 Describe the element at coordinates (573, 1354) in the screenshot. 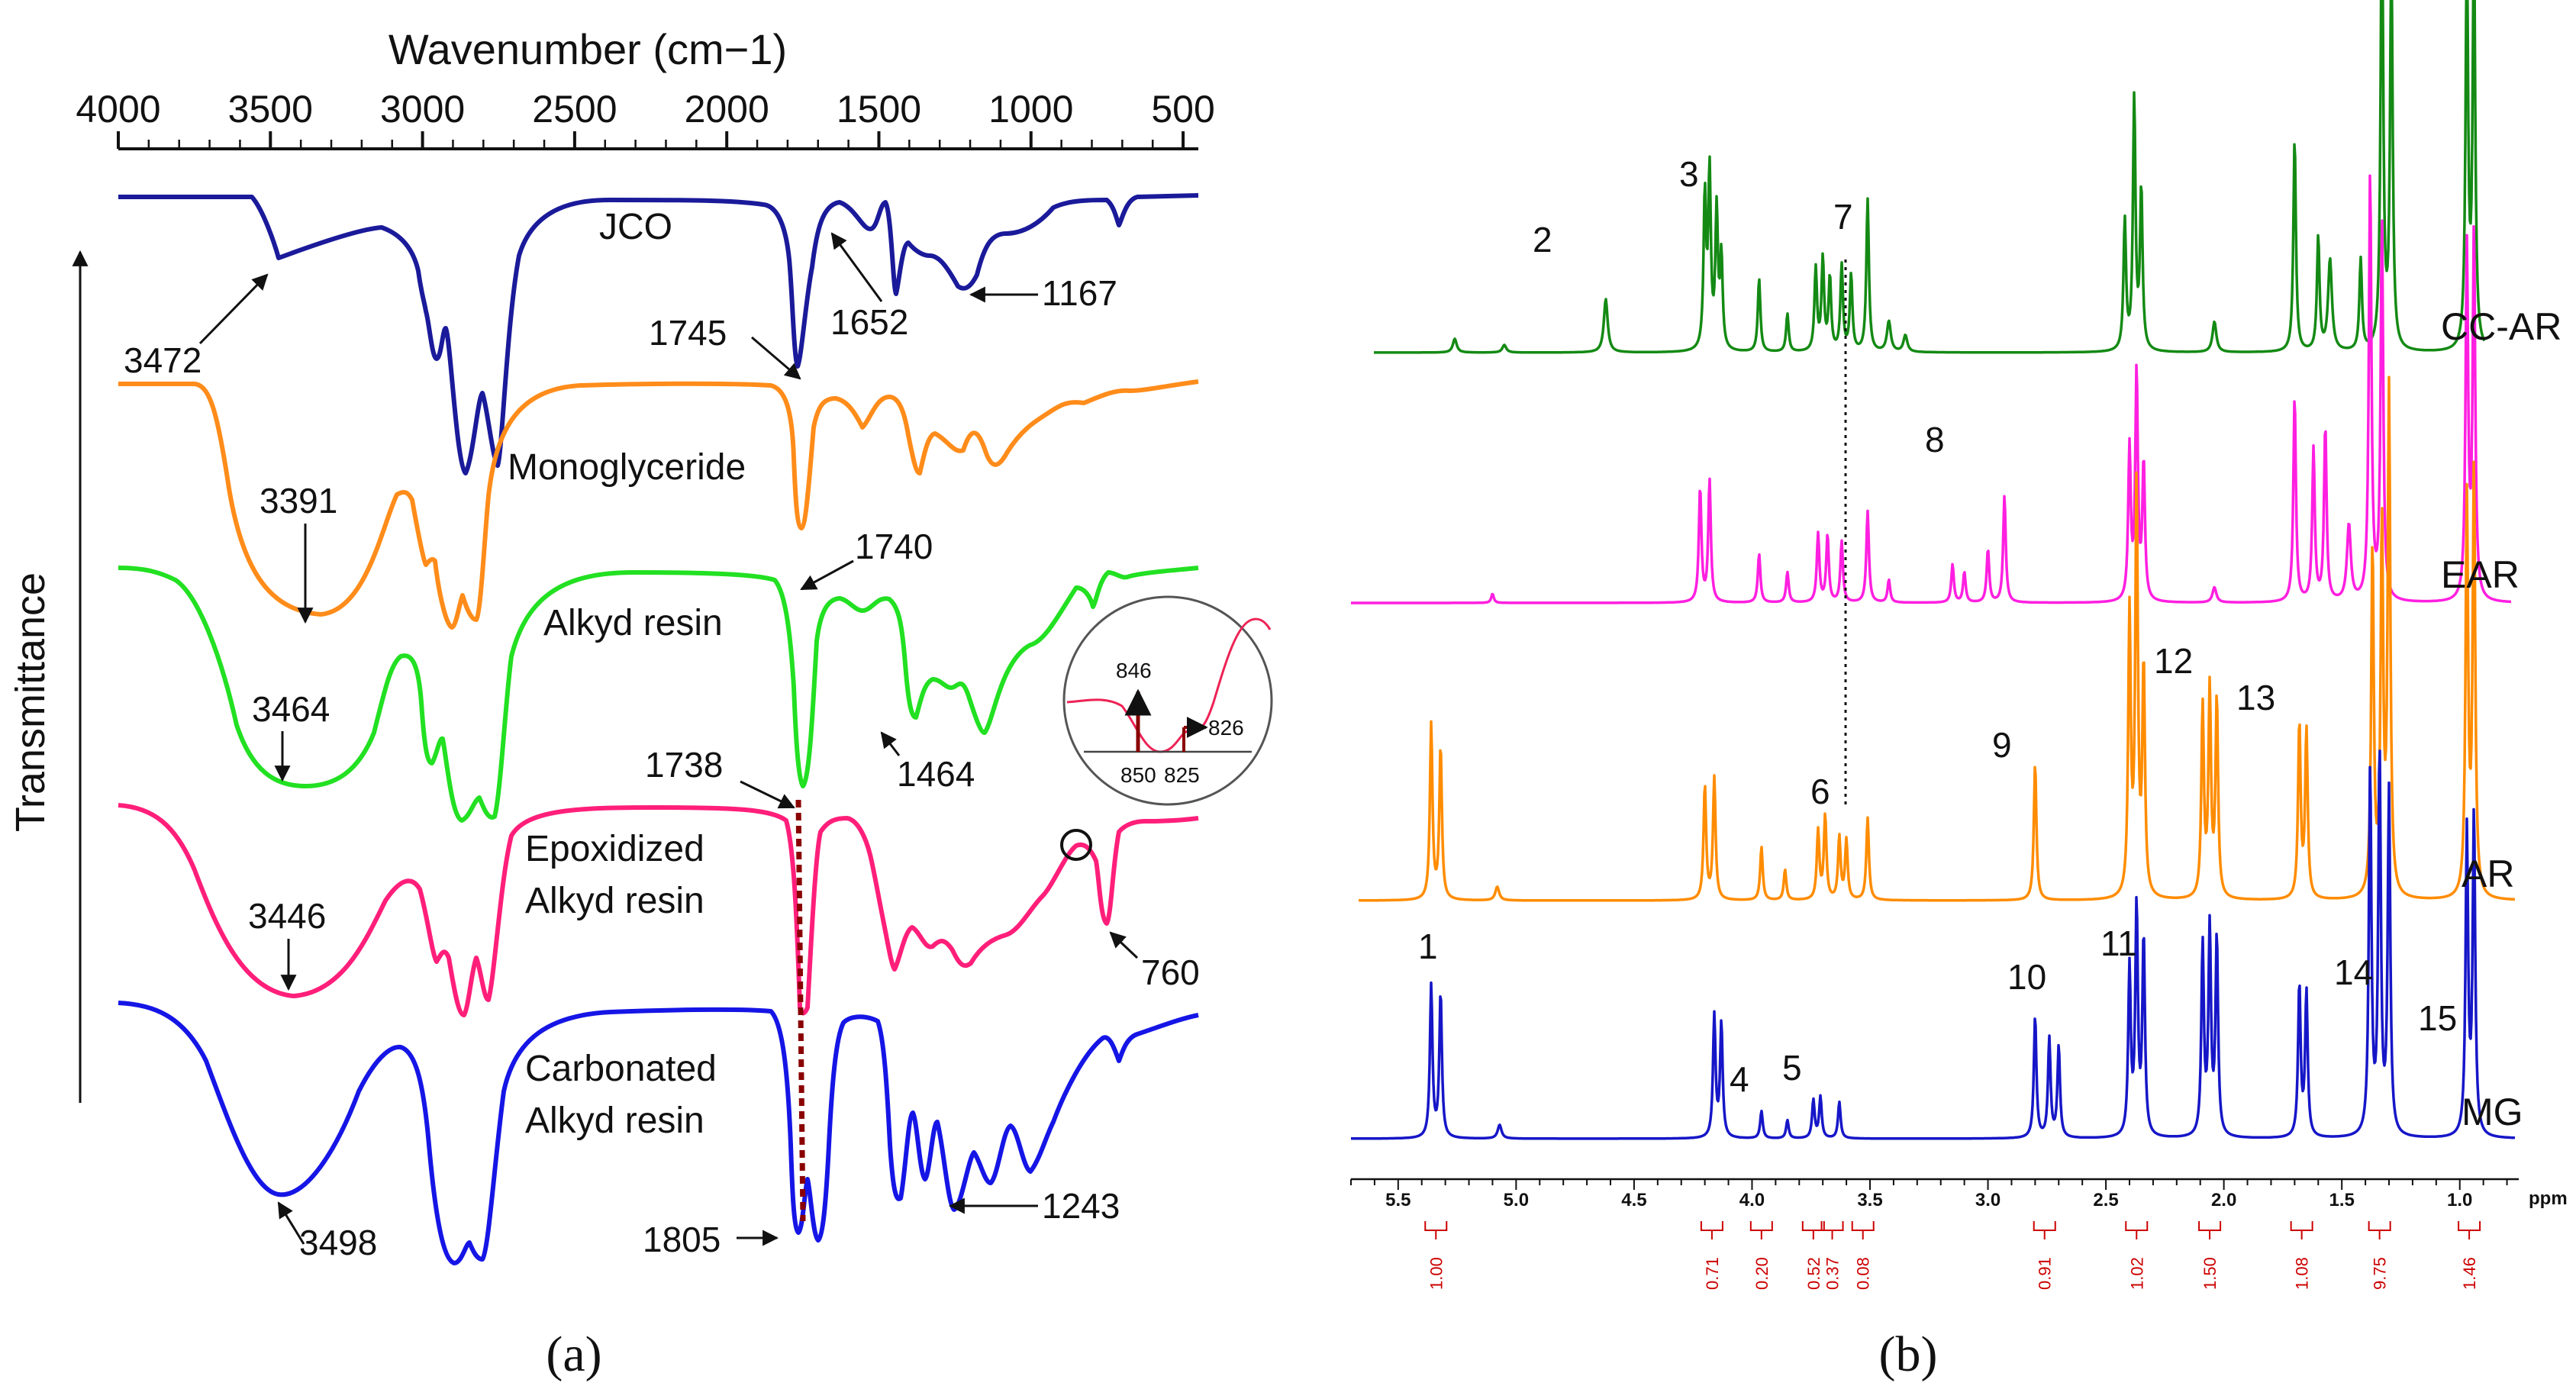

I see `panel-label-a: (a)` at that location.